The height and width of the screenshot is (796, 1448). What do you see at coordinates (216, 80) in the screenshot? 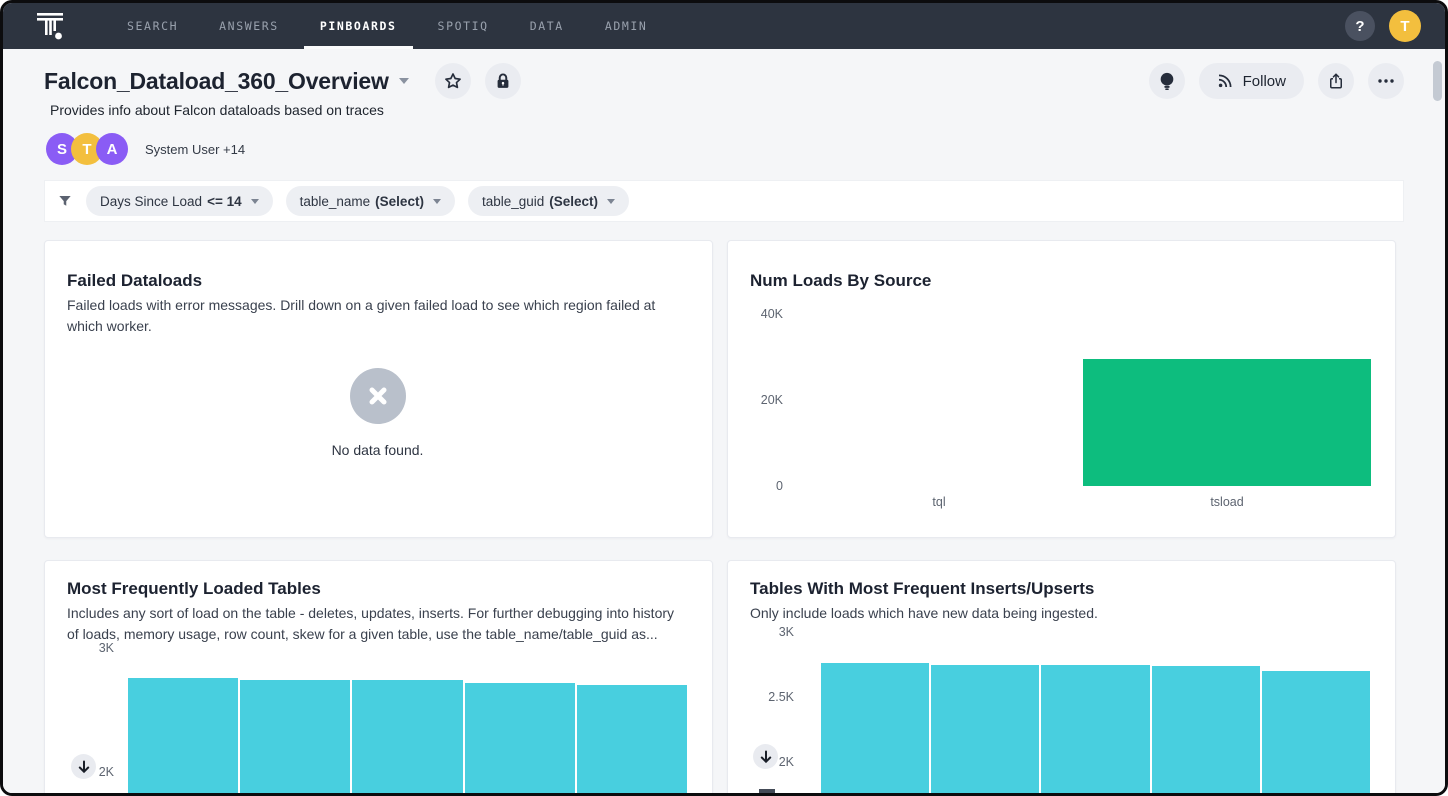
I see `page-title: Falcon_Dataload_360_Overview` at bounding box center [216, 80].